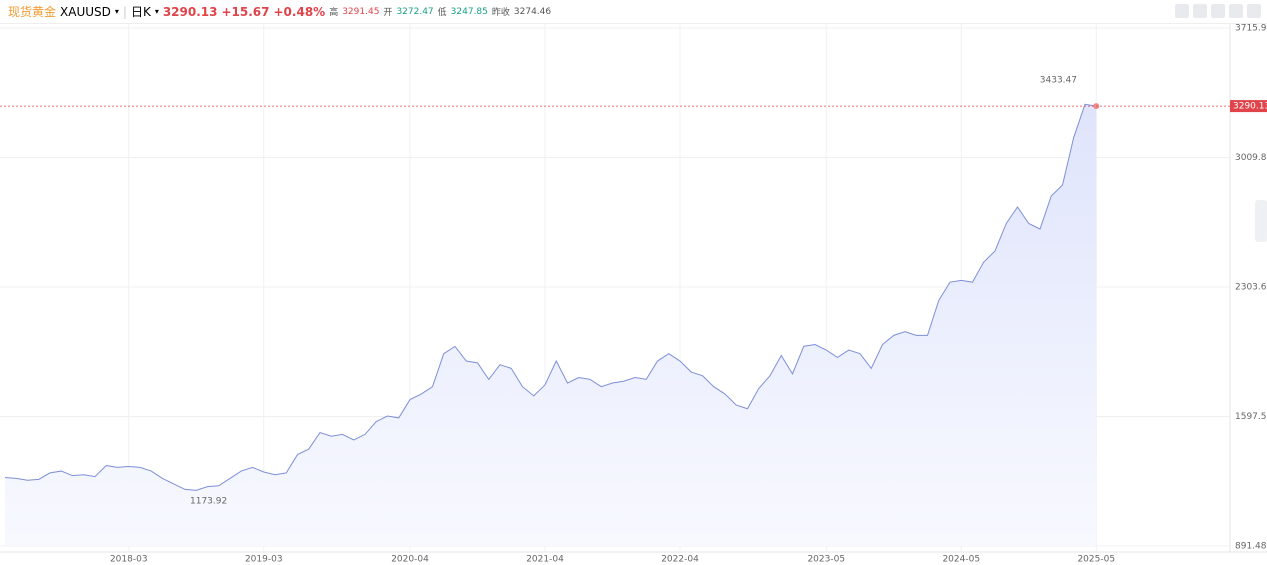  Describe the element at coordinates (1251, 288) in the screenshot. I see `y-tick-label: 2303.69` at that location.